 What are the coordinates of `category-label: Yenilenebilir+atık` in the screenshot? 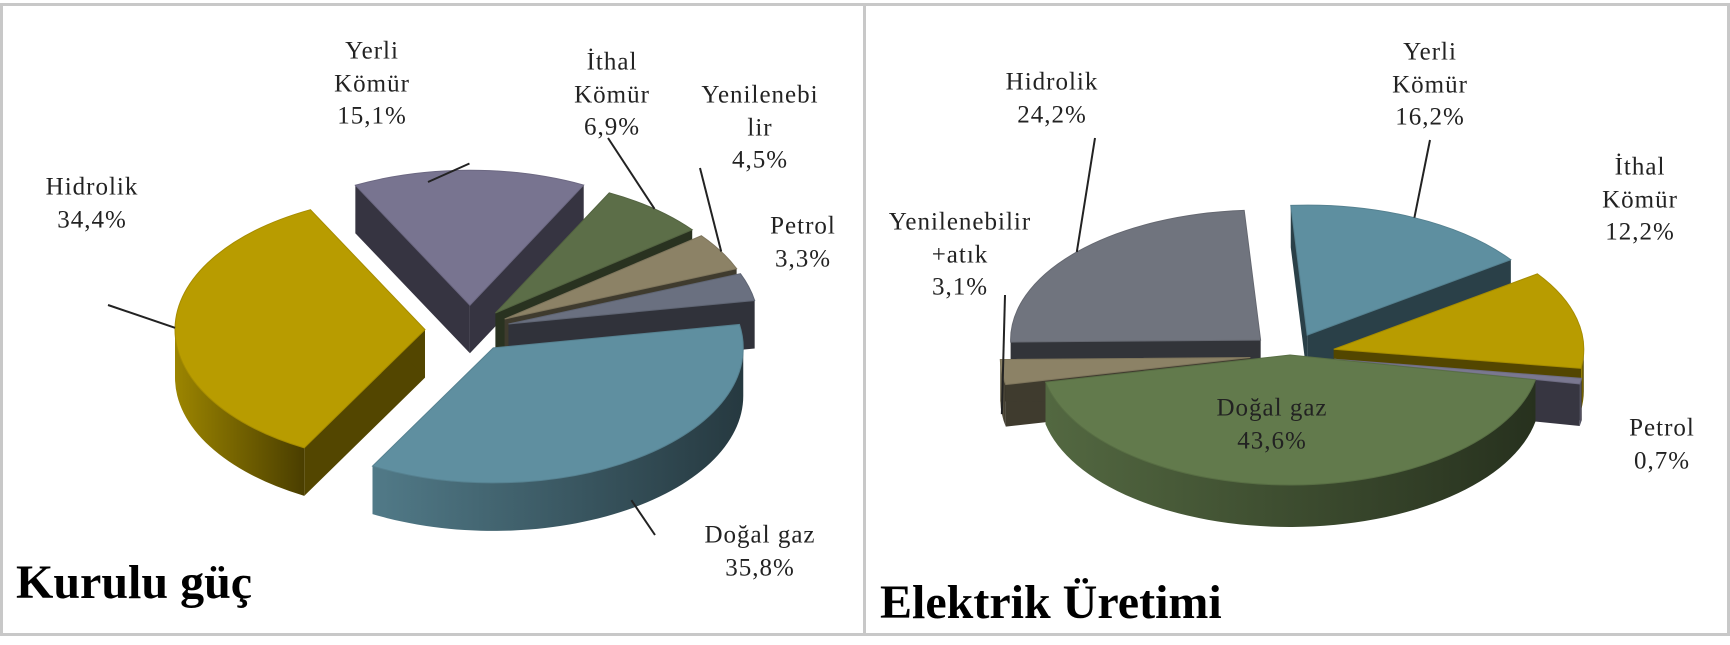 It's located at (960, 238).